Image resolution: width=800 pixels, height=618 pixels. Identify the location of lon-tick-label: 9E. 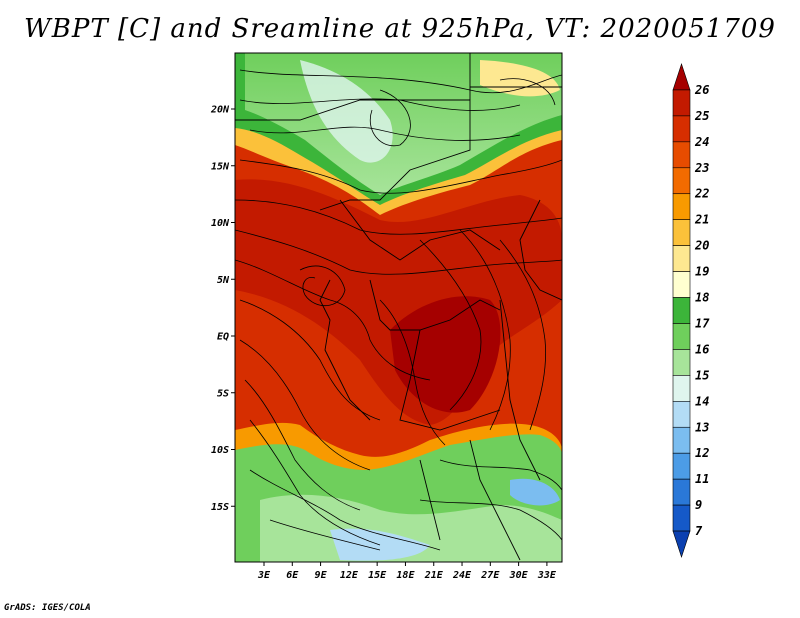
(321, 575).